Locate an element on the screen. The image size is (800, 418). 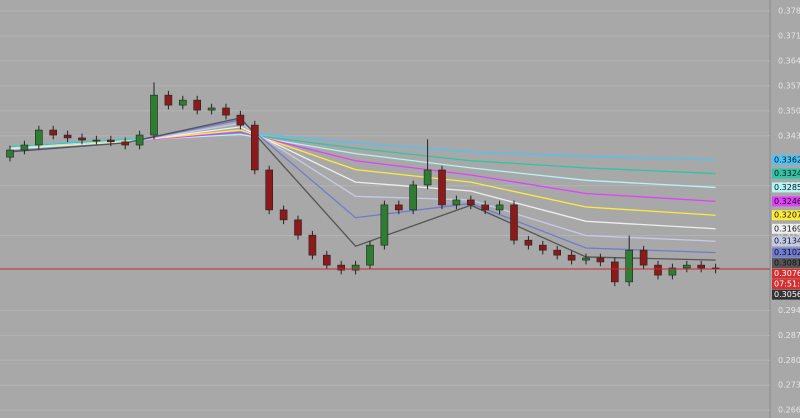
price-label: 0.3324 is located at coordinates (787, 173).